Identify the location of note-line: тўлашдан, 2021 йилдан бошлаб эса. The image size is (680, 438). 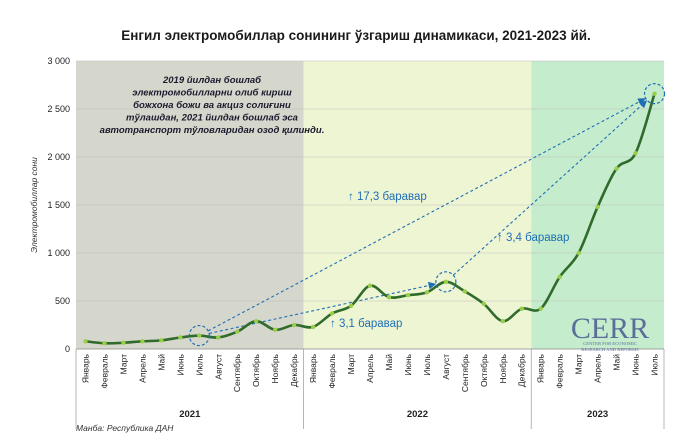
(212, 118).